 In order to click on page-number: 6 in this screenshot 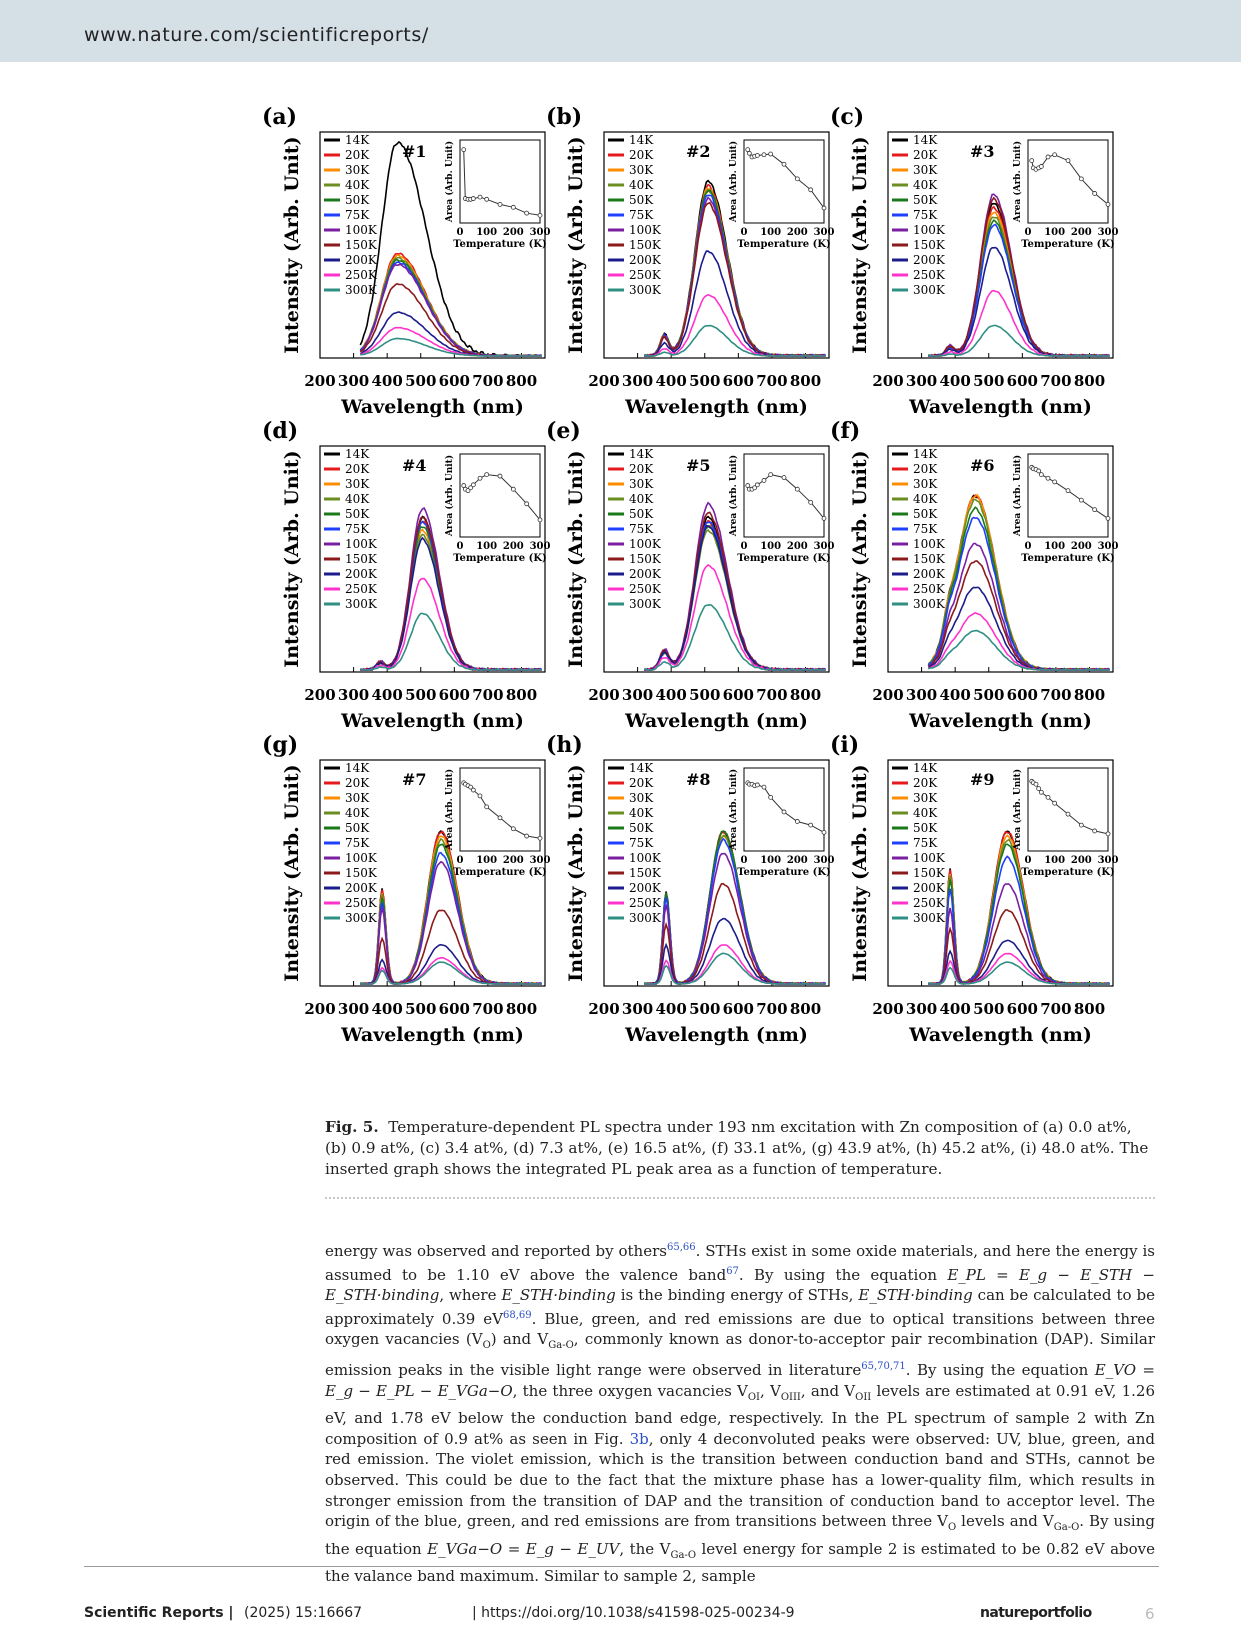, I will do `click(1150, 1614)`.